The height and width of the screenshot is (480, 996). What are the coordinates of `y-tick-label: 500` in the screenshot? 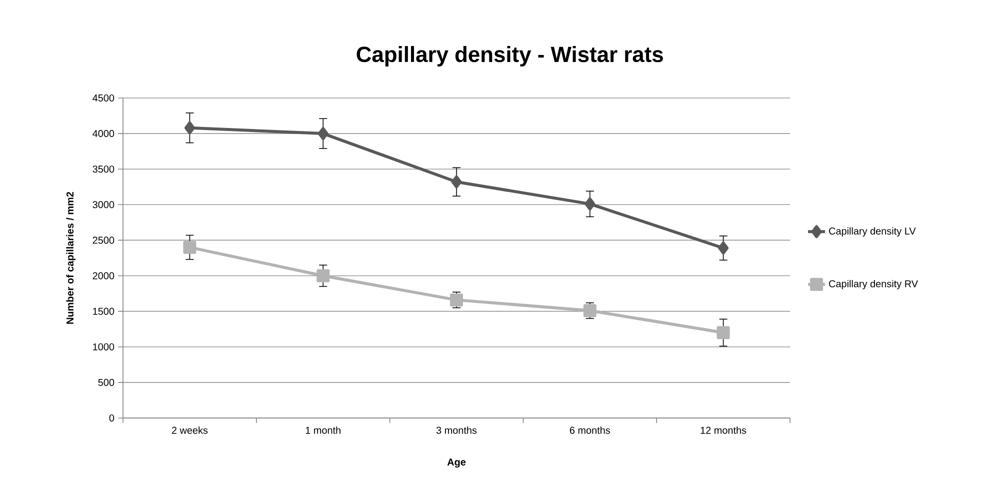 It's located at (106, 382).